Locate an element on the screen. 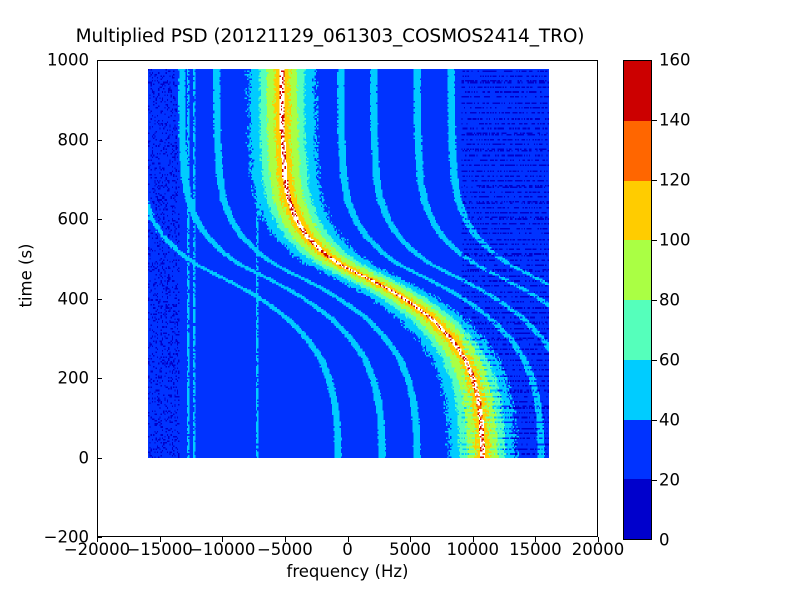  colorbar is located at coordinates (637, 300).